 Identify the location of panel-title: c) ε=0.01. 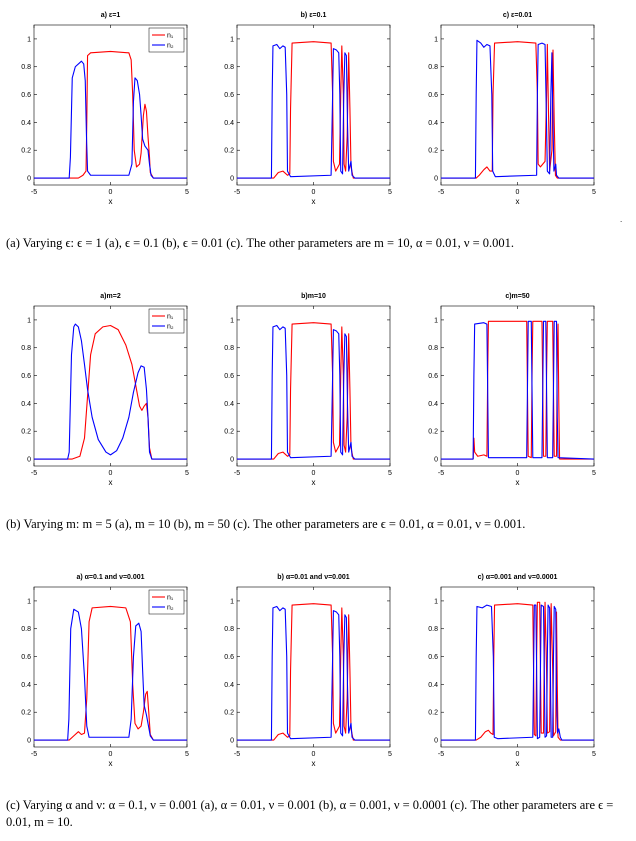
(517, 15).